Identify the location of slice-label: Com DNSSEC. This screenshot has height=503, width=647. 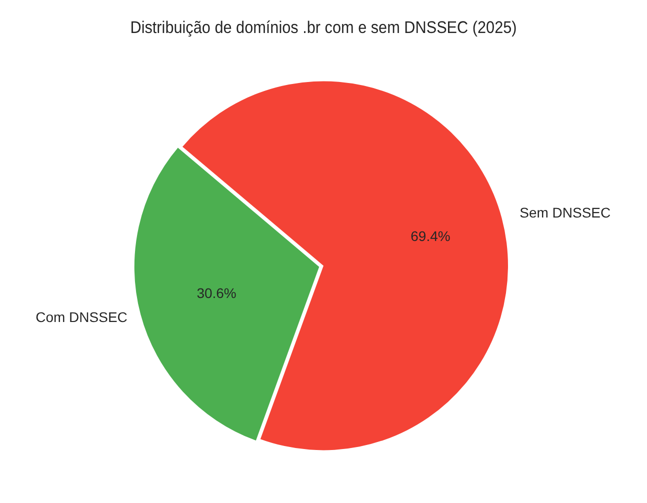
(82, 316).